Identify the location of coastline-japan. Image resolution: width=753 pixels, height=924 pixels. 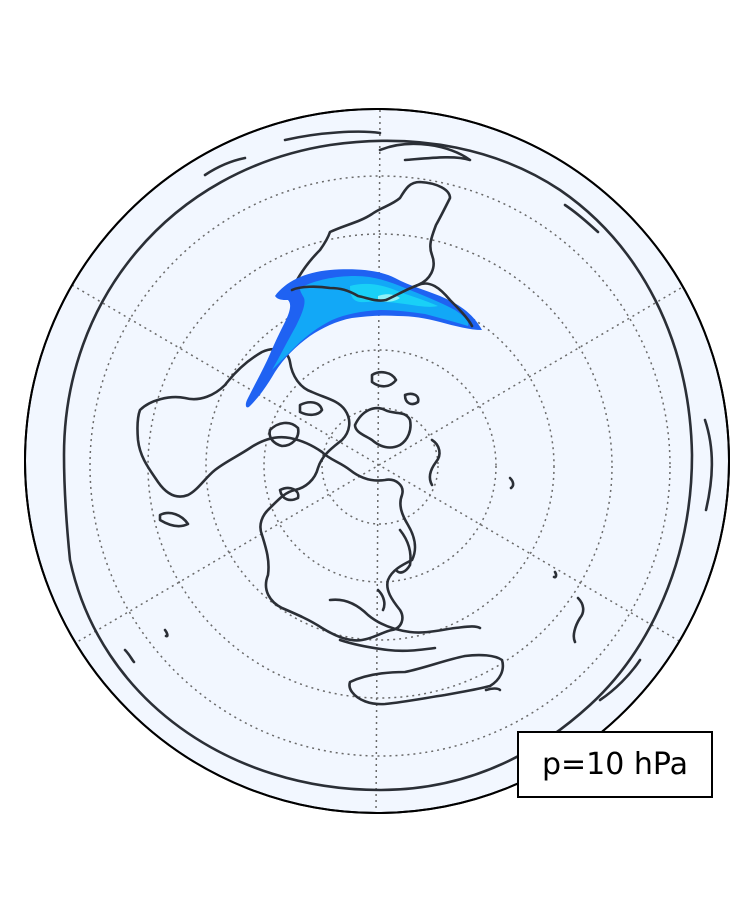
(403, 551).